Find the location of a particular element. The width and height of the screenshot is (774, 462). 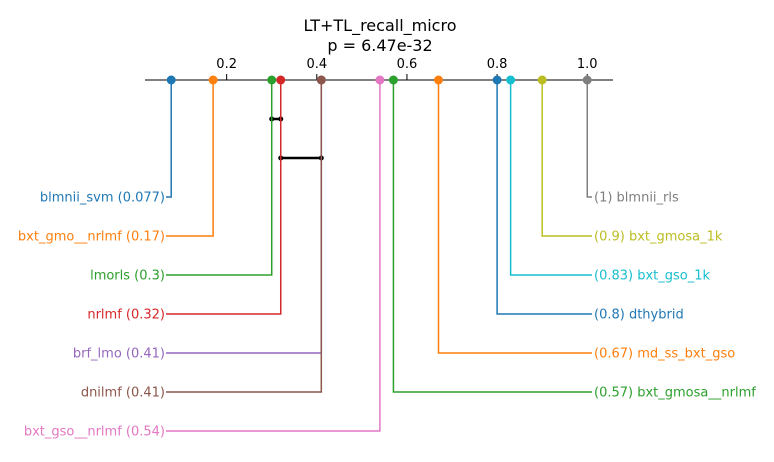

rank-marker-blmnii_svm is located at coordinates (171, 80).